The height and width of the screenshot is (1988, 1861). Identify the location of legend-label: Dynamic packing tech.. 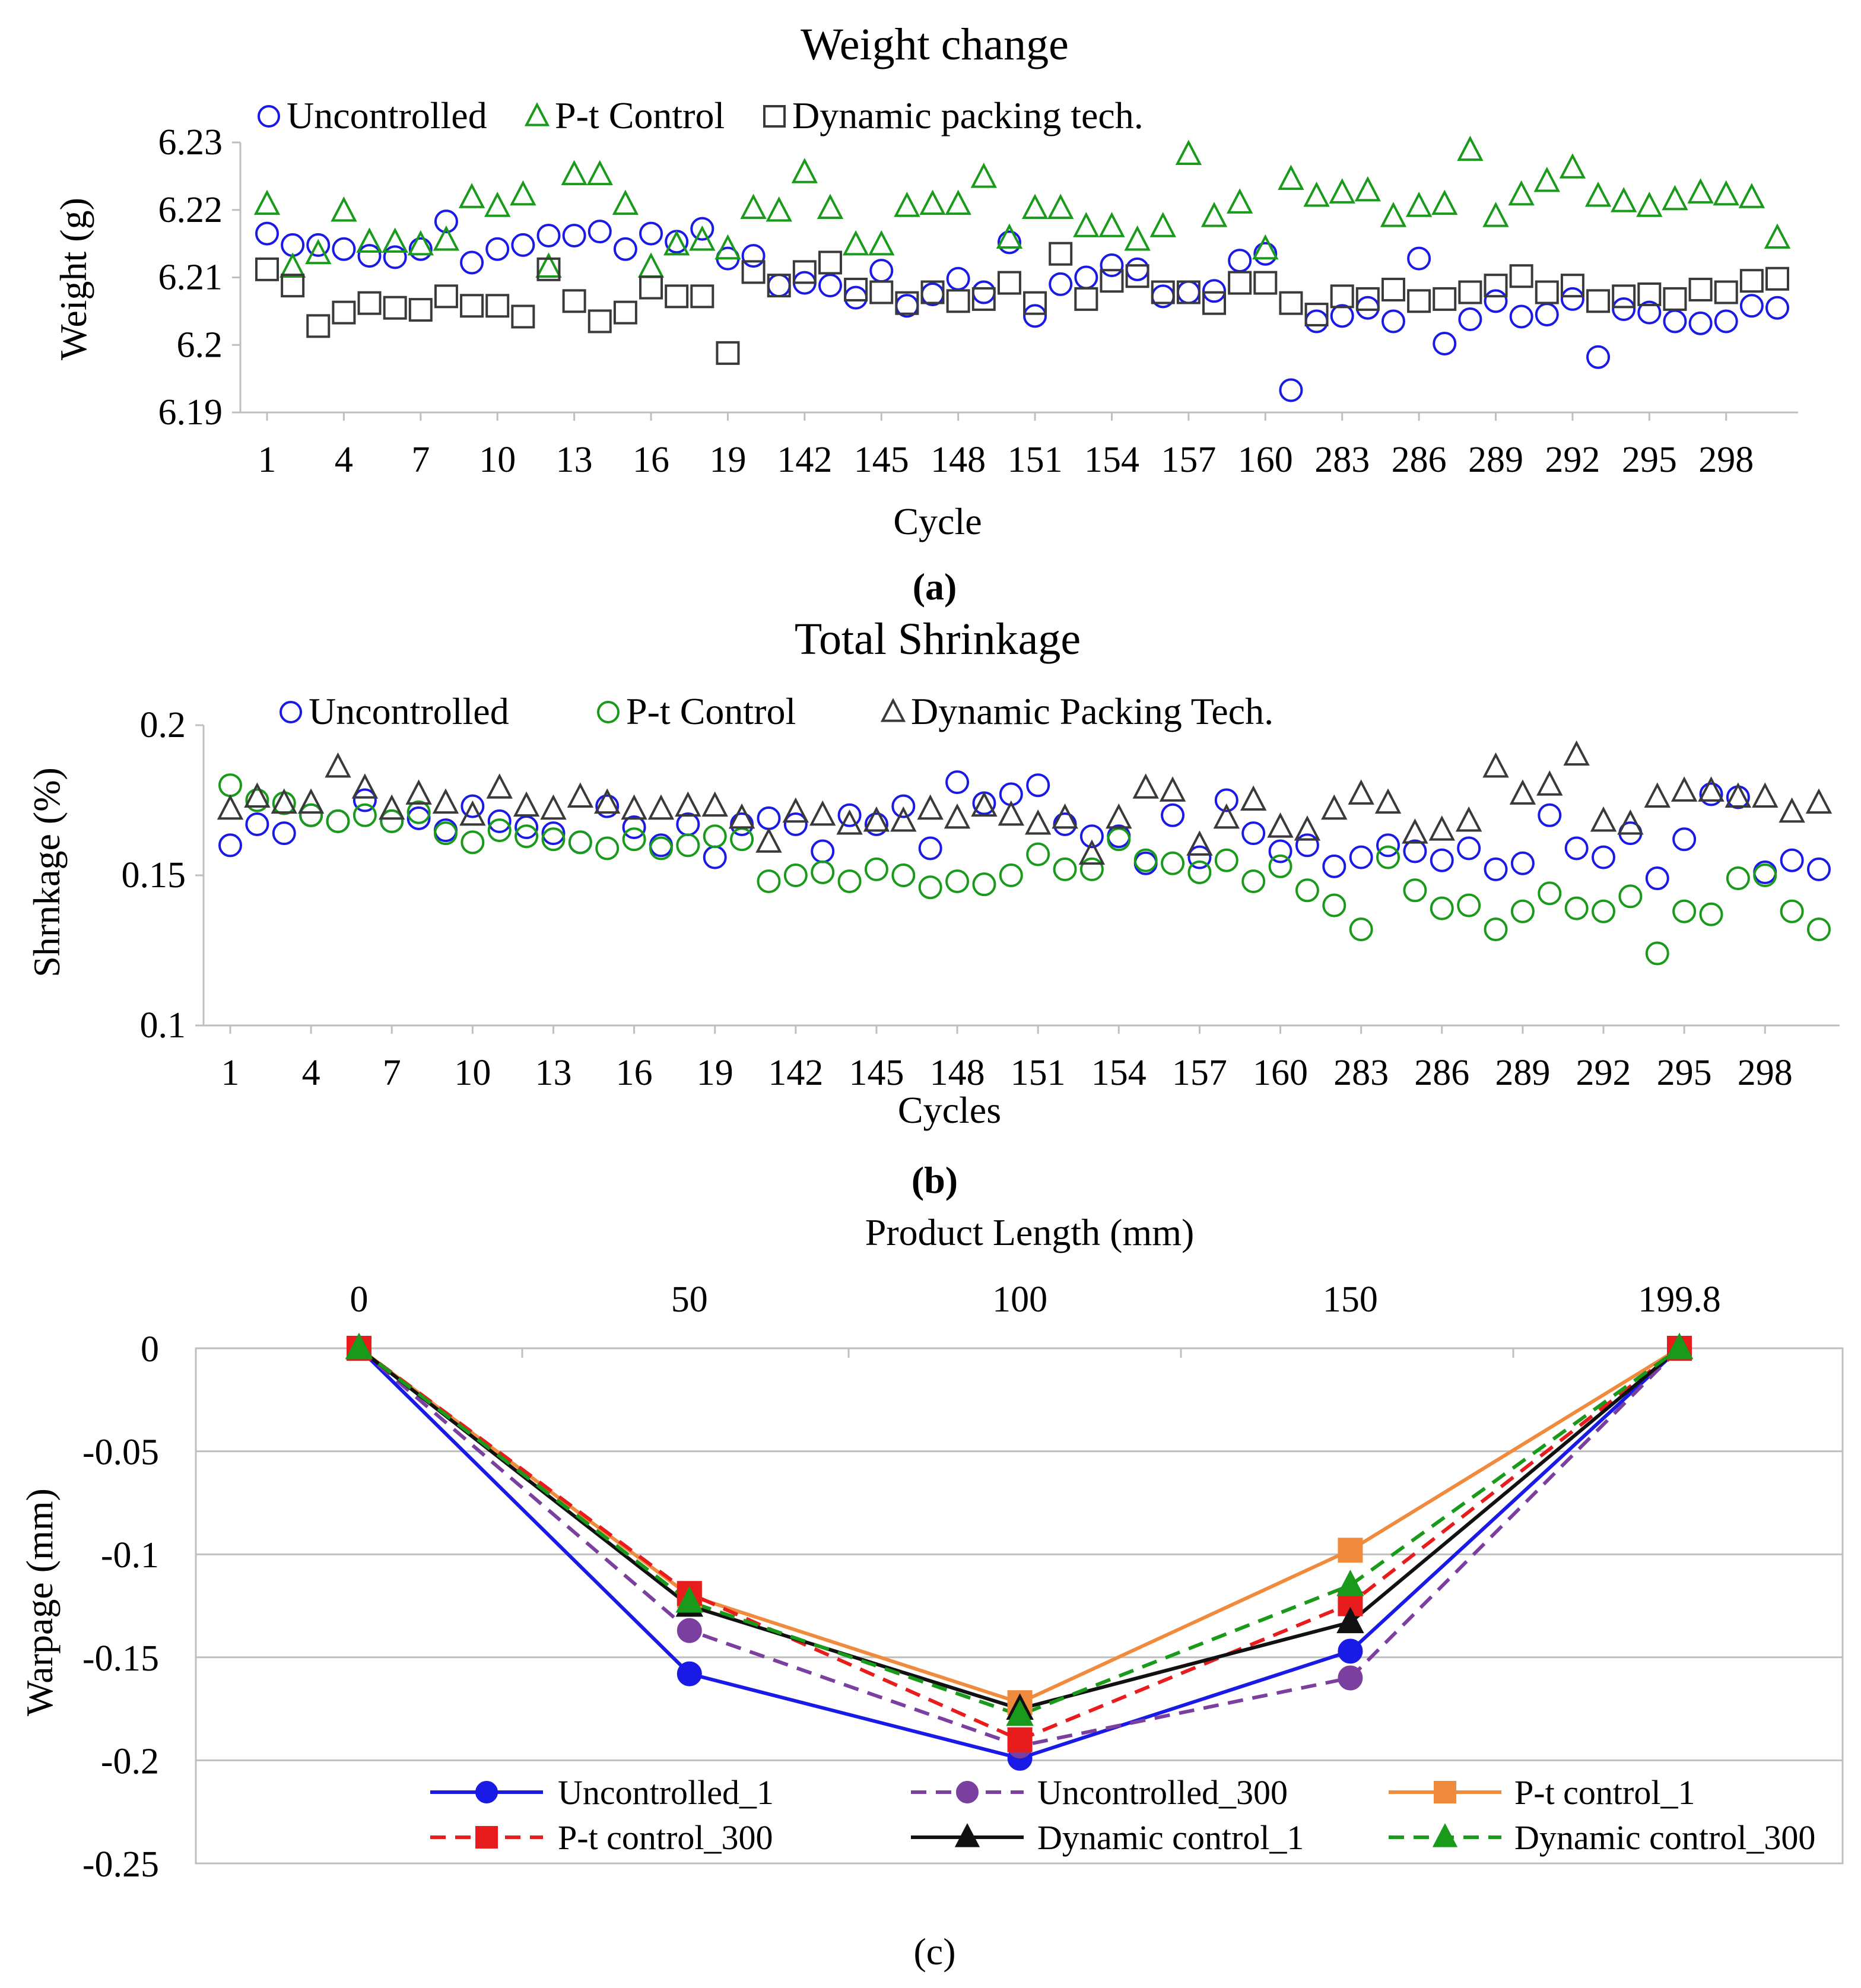
(968, 115).